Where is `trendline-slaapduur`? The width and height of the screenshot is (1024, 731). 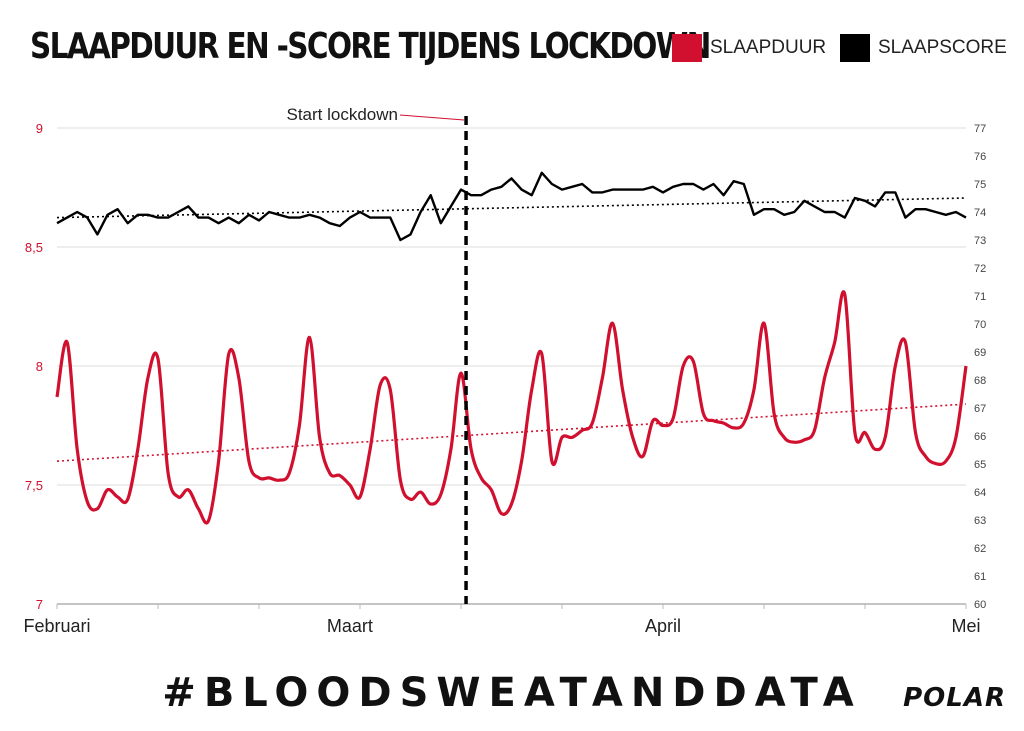 trendline-slaapduur is located at coordinates (511, 432).